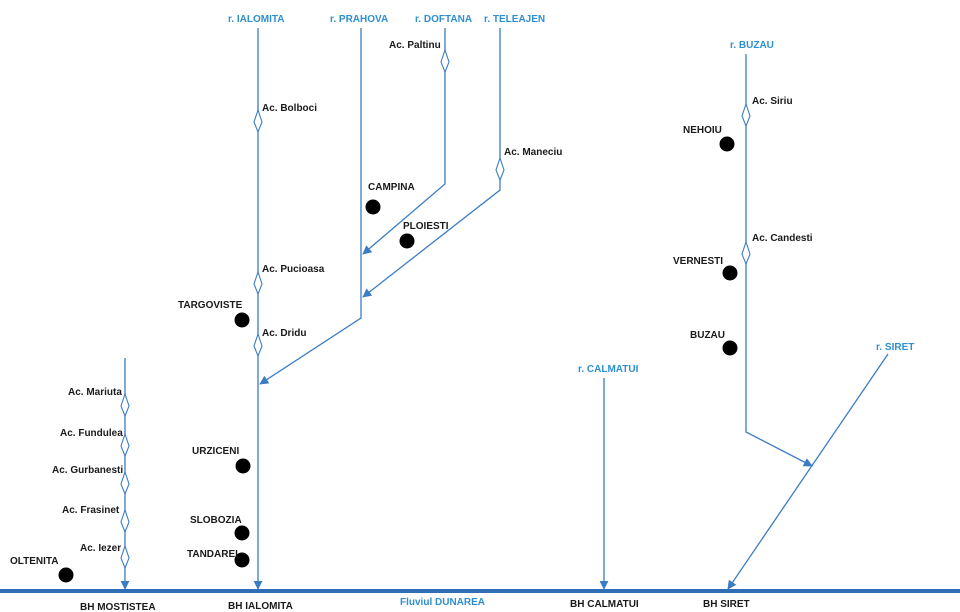  Describe the element at coordinates (808, 471) in the screenshot. I see `river-line-siret` at that location.